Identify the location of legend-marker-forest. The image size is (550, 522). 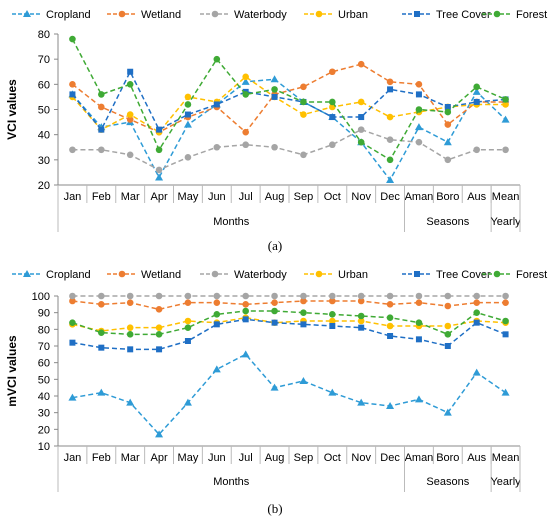
(497, 274).